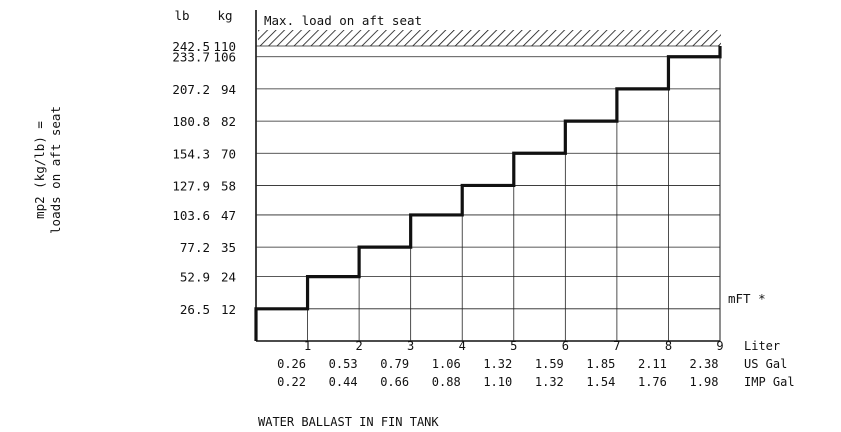 The height and width of the screenshot is (432, 841). Describe the element at coordinates (652, 364) in the screenshot. I see `x-tick-usgal-8: 2.11` at that location.